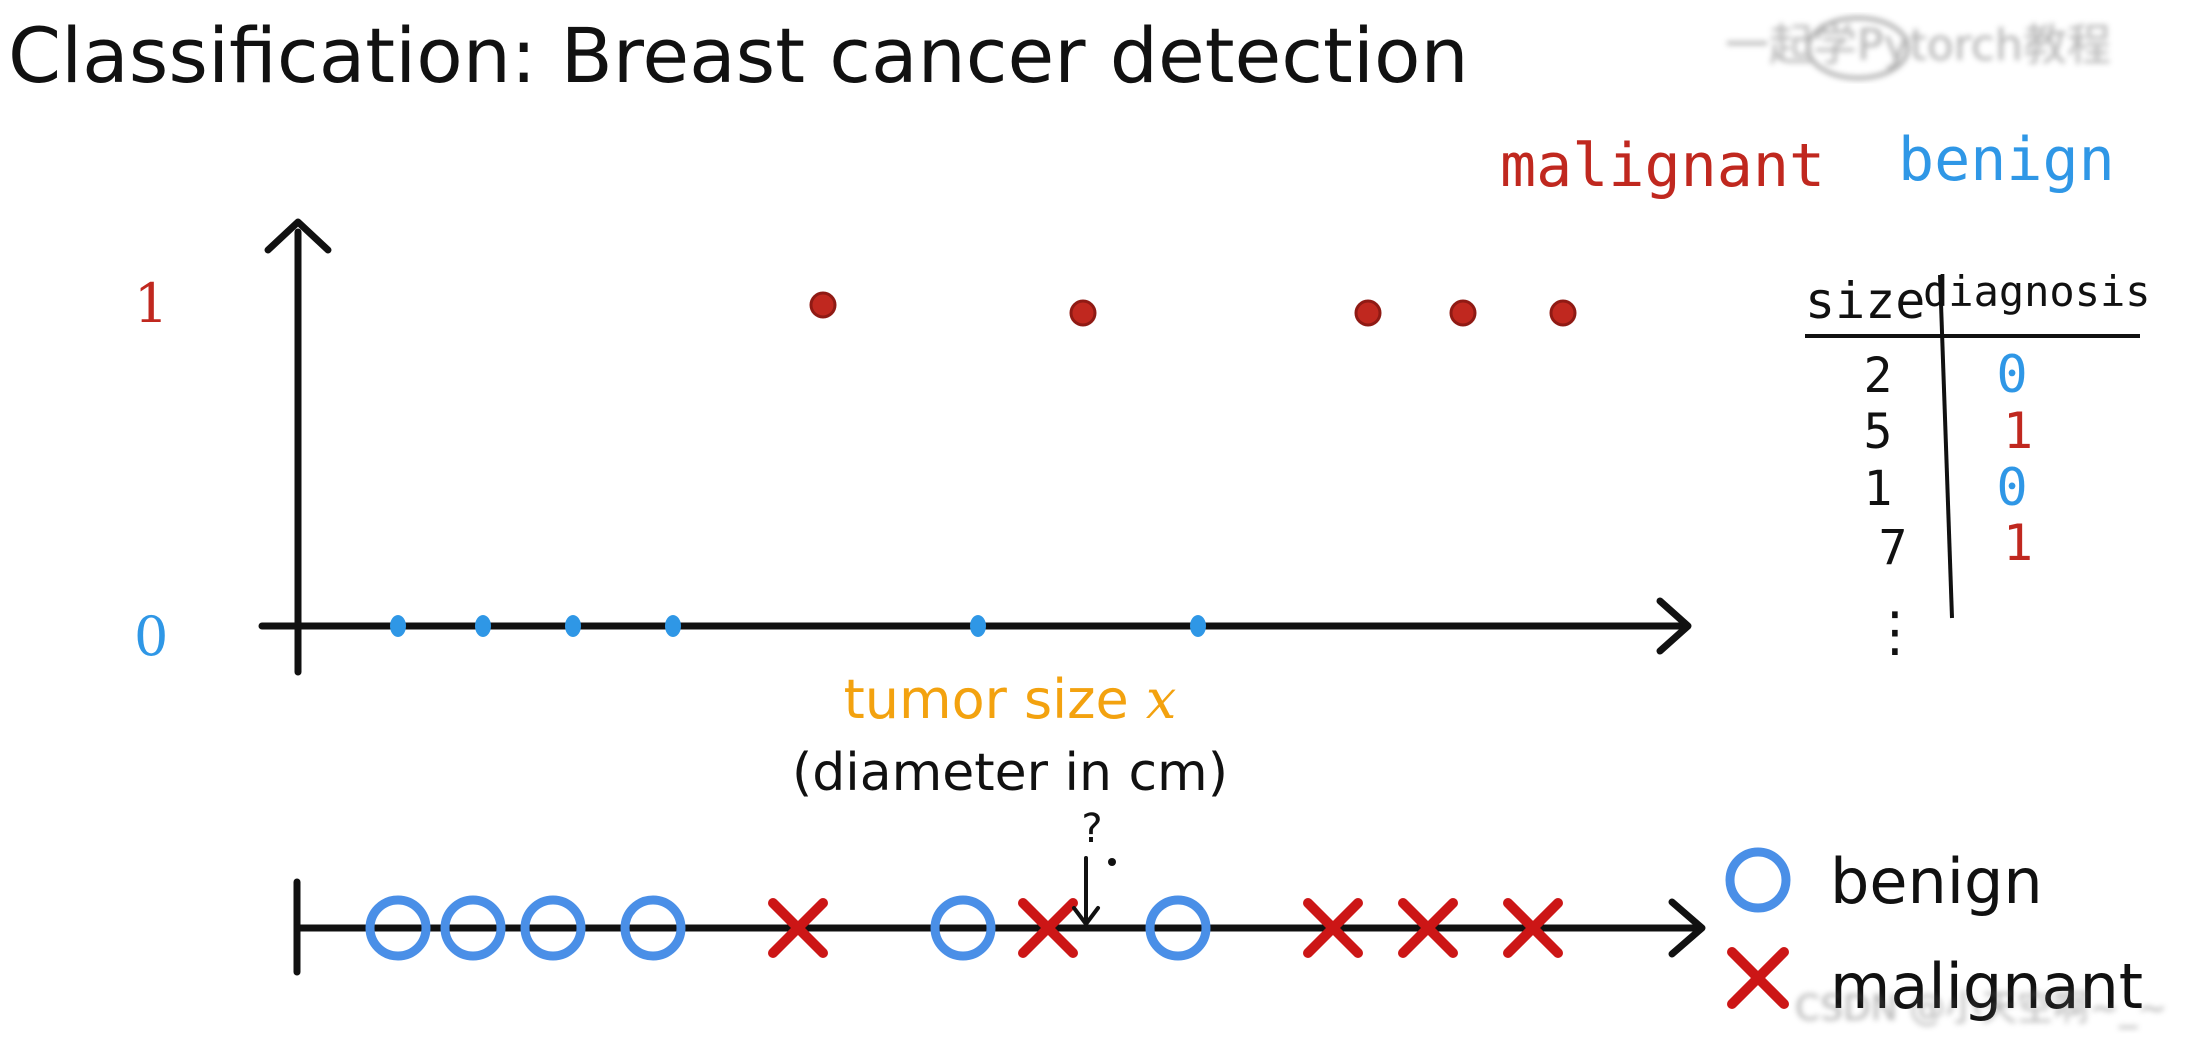 The height and width of the screenshot is (1037, 2205). I want to click on table-row-size: 2, so click(1878, 376).